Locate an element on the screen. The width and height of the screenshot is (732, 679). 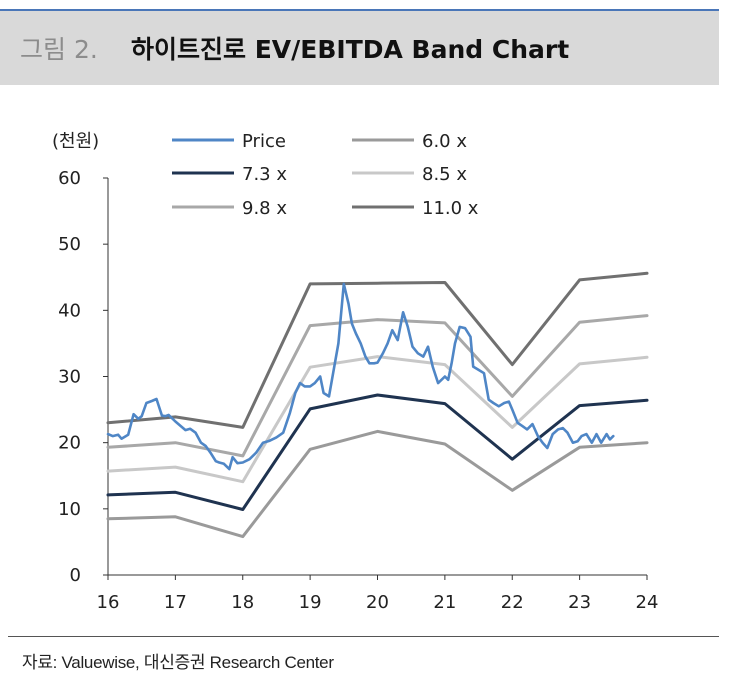
title-band is located at coordinates (359, 48).